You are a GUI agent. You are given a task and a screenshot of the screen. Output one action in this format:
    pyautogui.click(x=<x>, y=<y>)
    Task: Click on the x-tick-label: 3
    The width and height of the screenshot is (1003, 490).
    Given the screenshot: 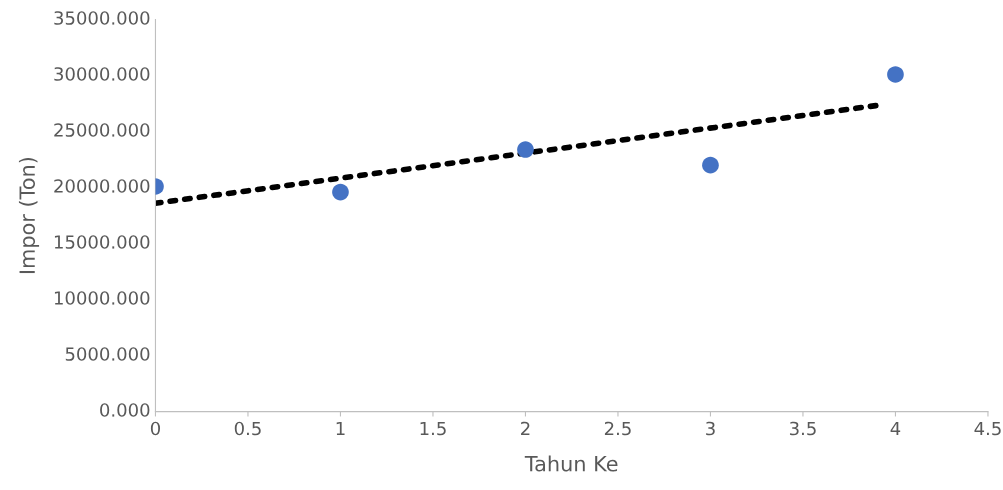 What is the action you would take?
    pyautogui.click(x=710, y=428)
    